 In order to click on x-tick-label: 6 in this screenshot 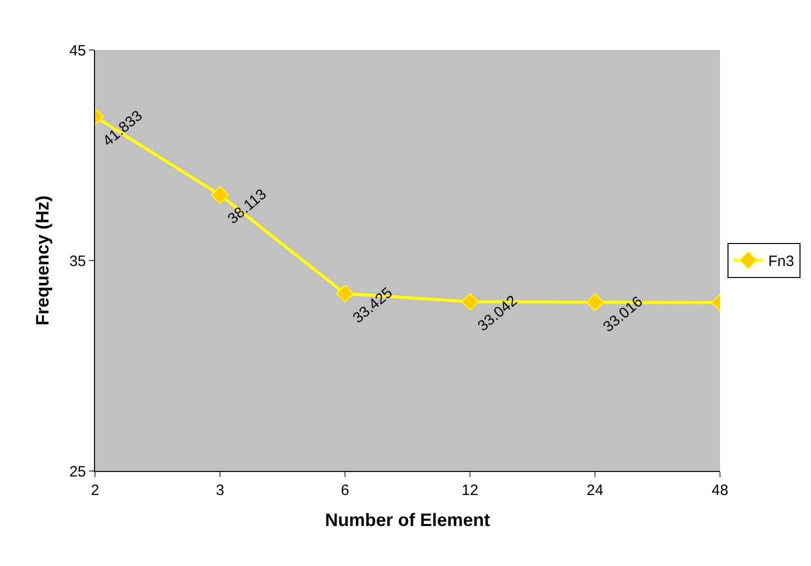, I will do `click(345, 490)`.